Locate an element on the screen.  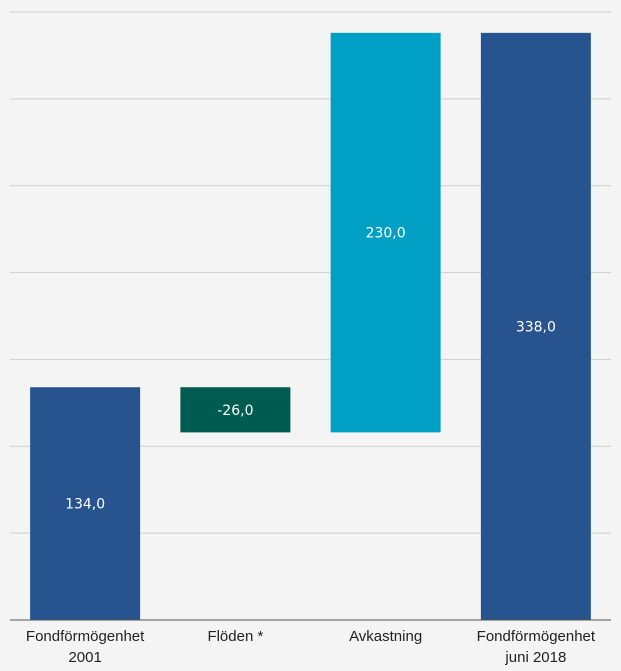
bar-value-label: 338,0 is located at coordinates (536, 327).